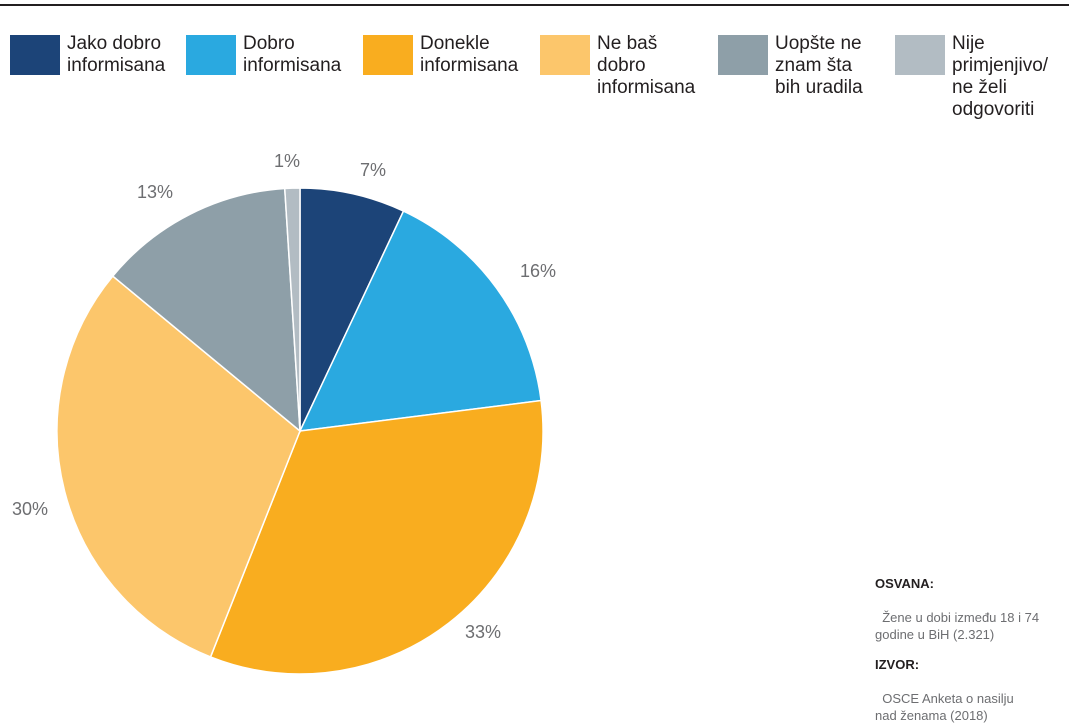 This screenshot has width=1069, height=724. What do you see at coordinates (155, 192) in the screenshot?
I see `slice-data-label: 13%` at bounding box center [155, 192].